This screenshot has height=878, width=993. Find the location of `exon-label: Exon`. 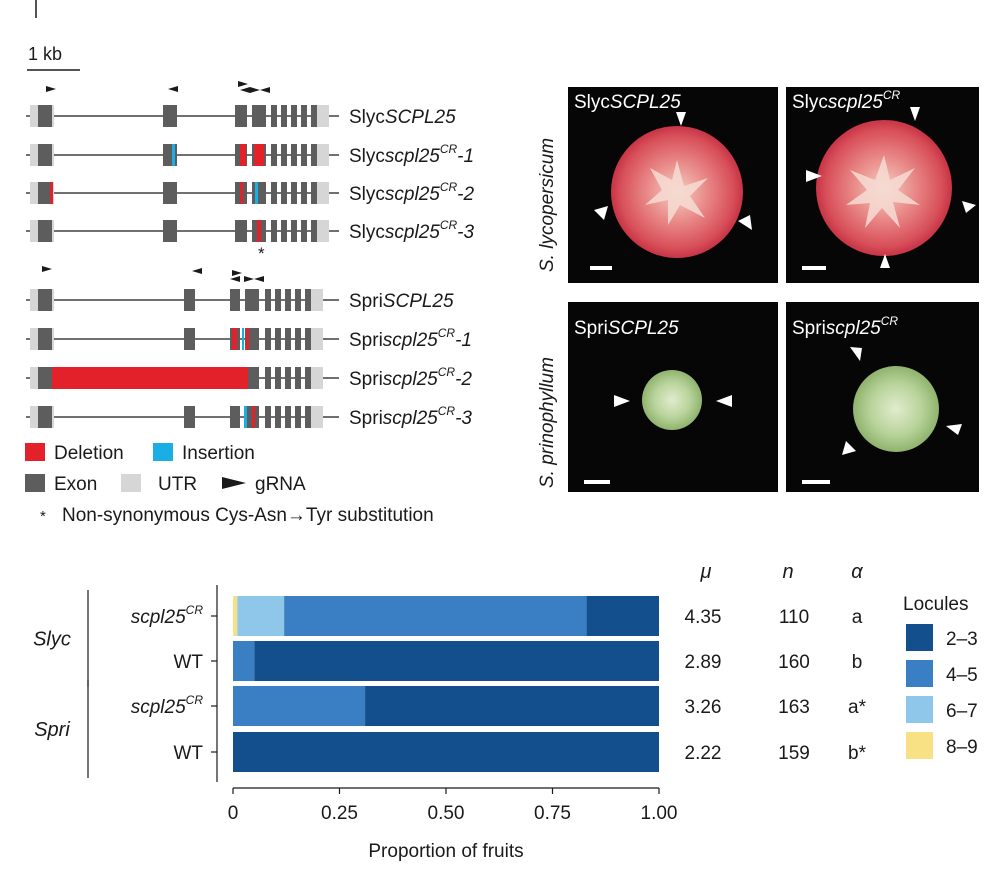

exon-label: Exon is located at coordinates (75, 484).